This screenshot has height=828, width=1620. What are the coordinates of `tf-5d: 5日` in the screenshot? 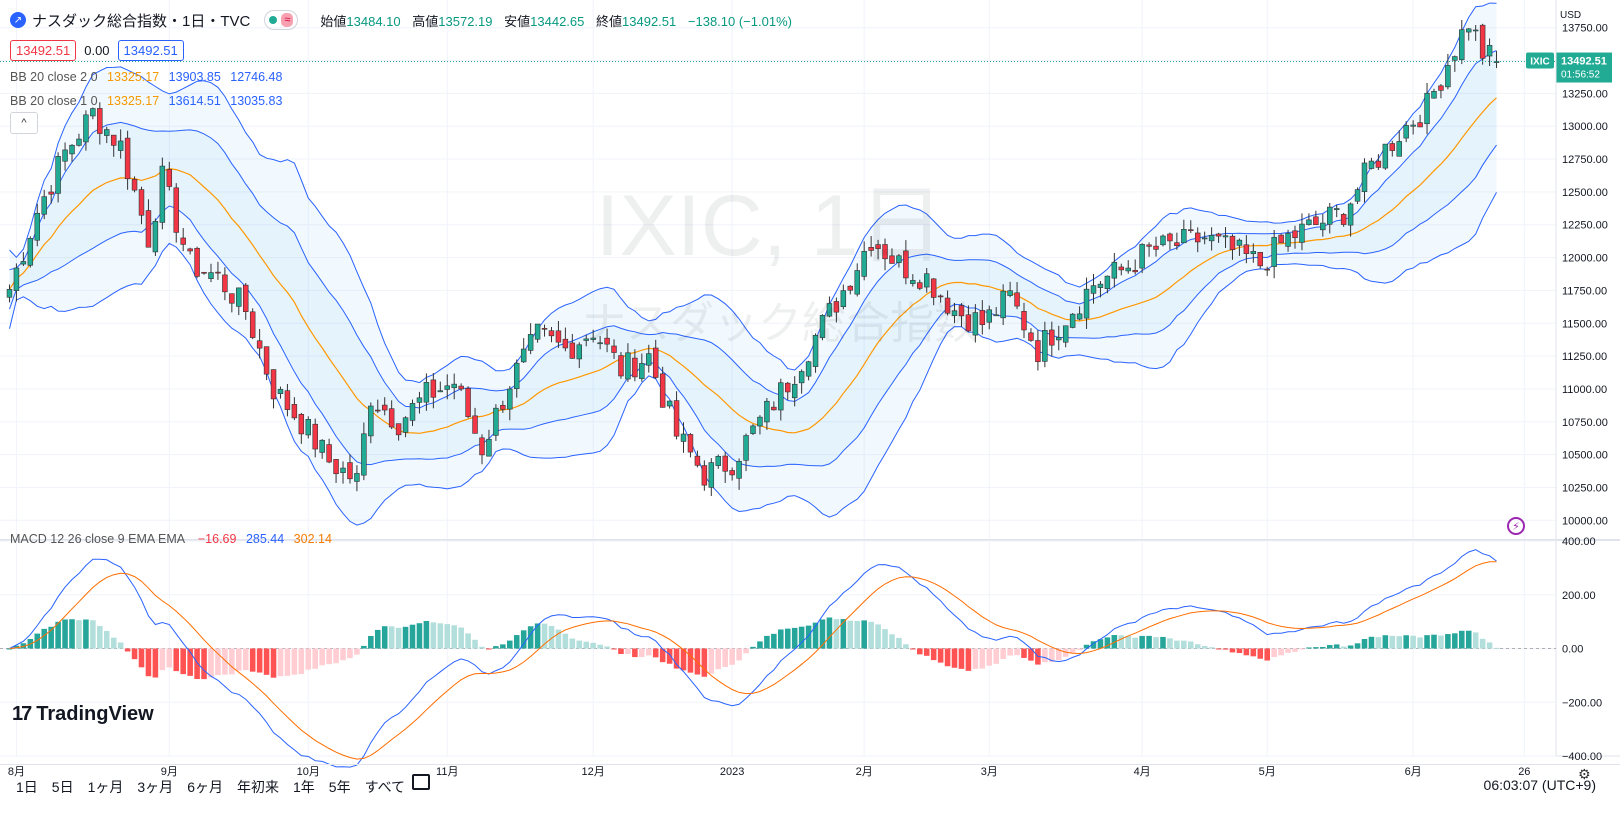 It's located at (62, 787).